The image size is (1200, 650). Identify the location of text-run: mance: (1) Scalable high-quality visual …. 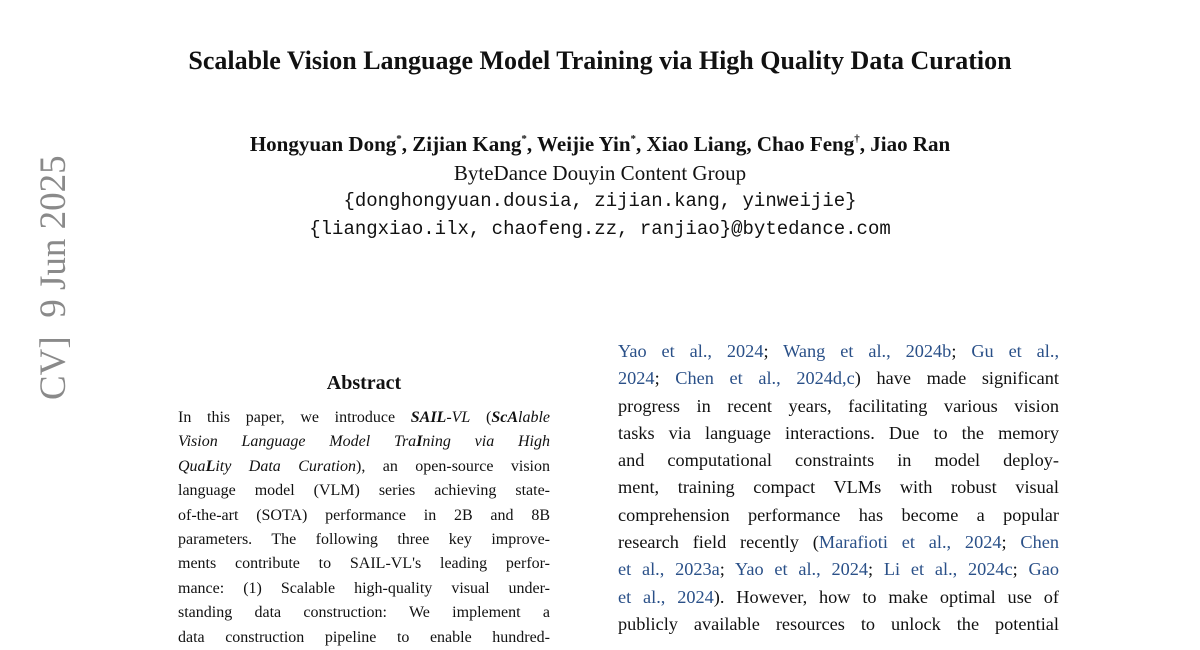
(364, 588).